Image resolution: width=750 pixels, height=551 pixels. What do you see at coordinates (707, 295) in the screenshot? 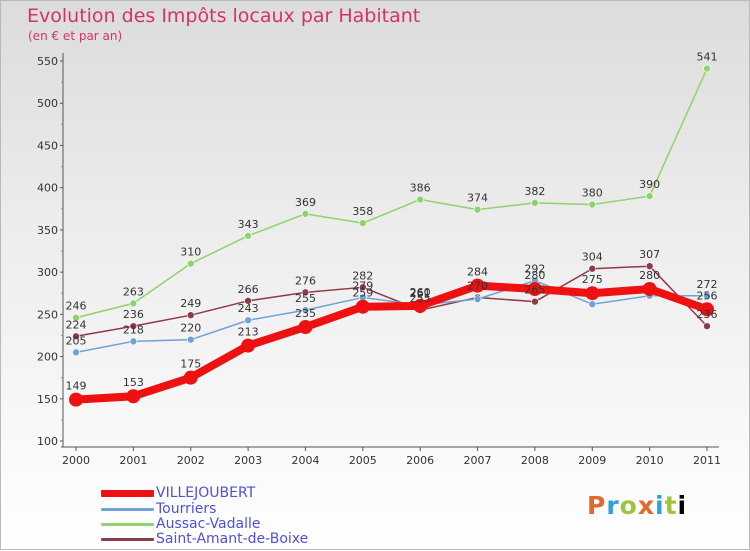
I see `data-label-villejoubert: 256` at bounding box center [707, 295].